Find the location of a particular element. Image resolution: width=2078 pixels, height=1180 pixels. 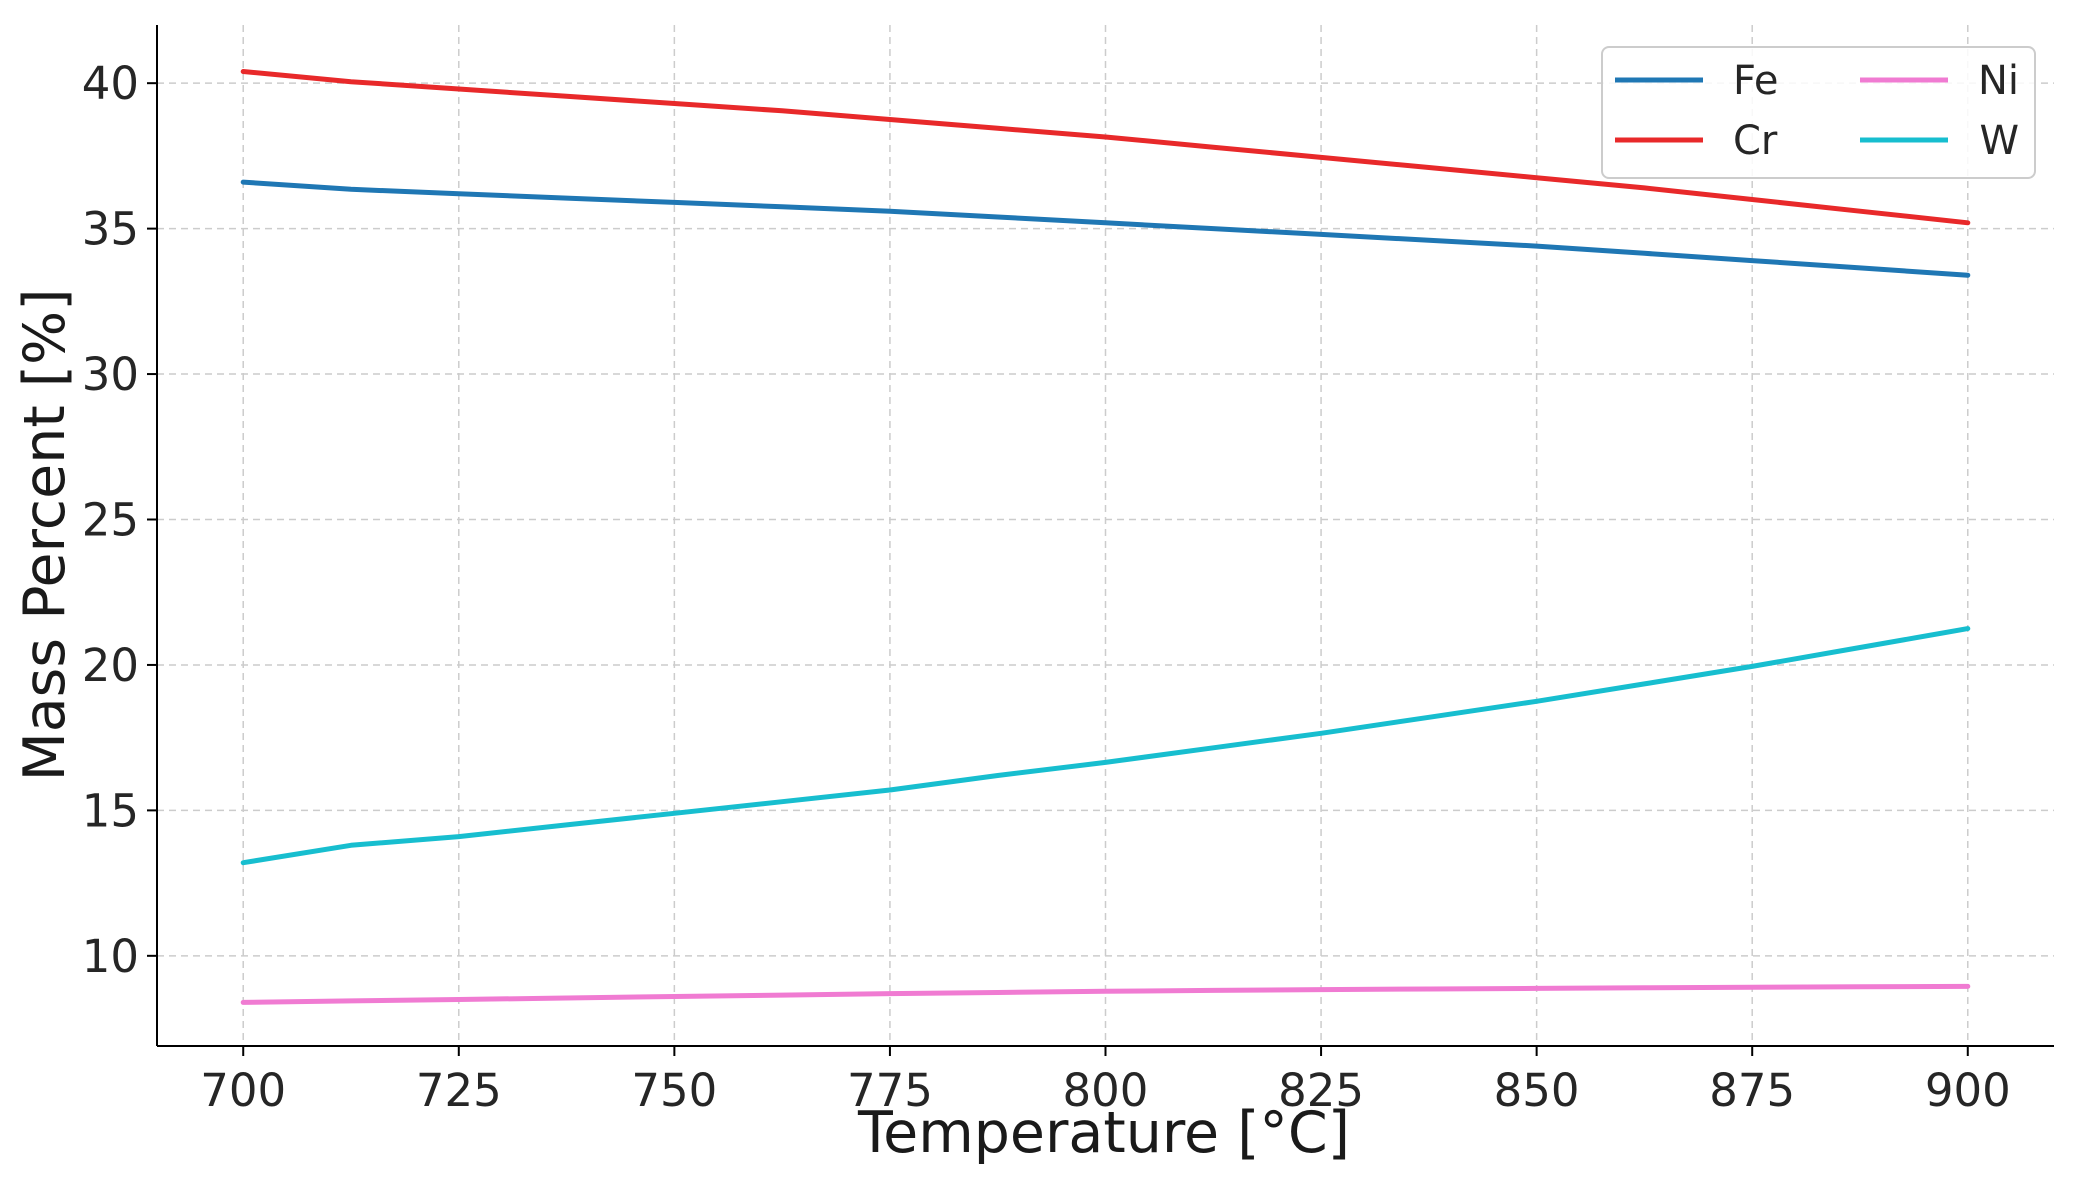

x-tick-label: 725 is located at coordinates (459, 1090).